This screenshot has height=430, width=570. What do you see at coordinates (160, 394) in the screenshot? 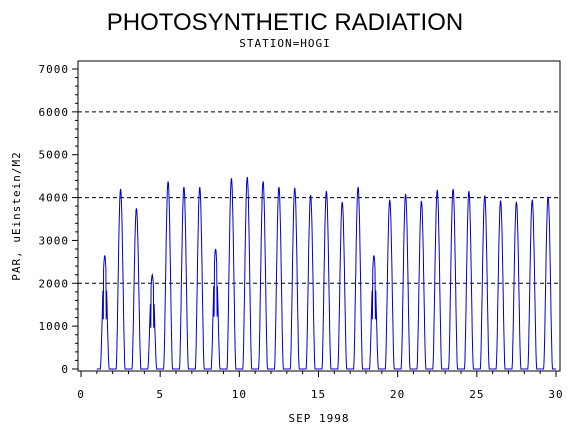
I see `x-tick-label: 5` at bounding box center [160, 394].